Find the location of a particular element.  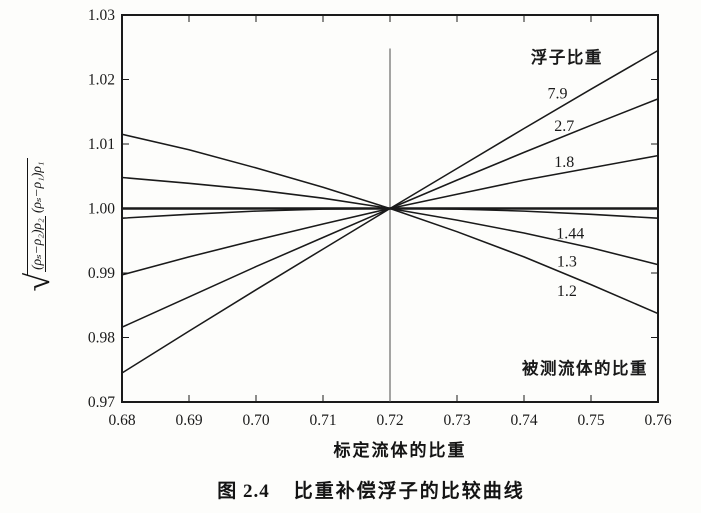

curve-label-7.9: 7.9 is located at coordinates (558, 94).